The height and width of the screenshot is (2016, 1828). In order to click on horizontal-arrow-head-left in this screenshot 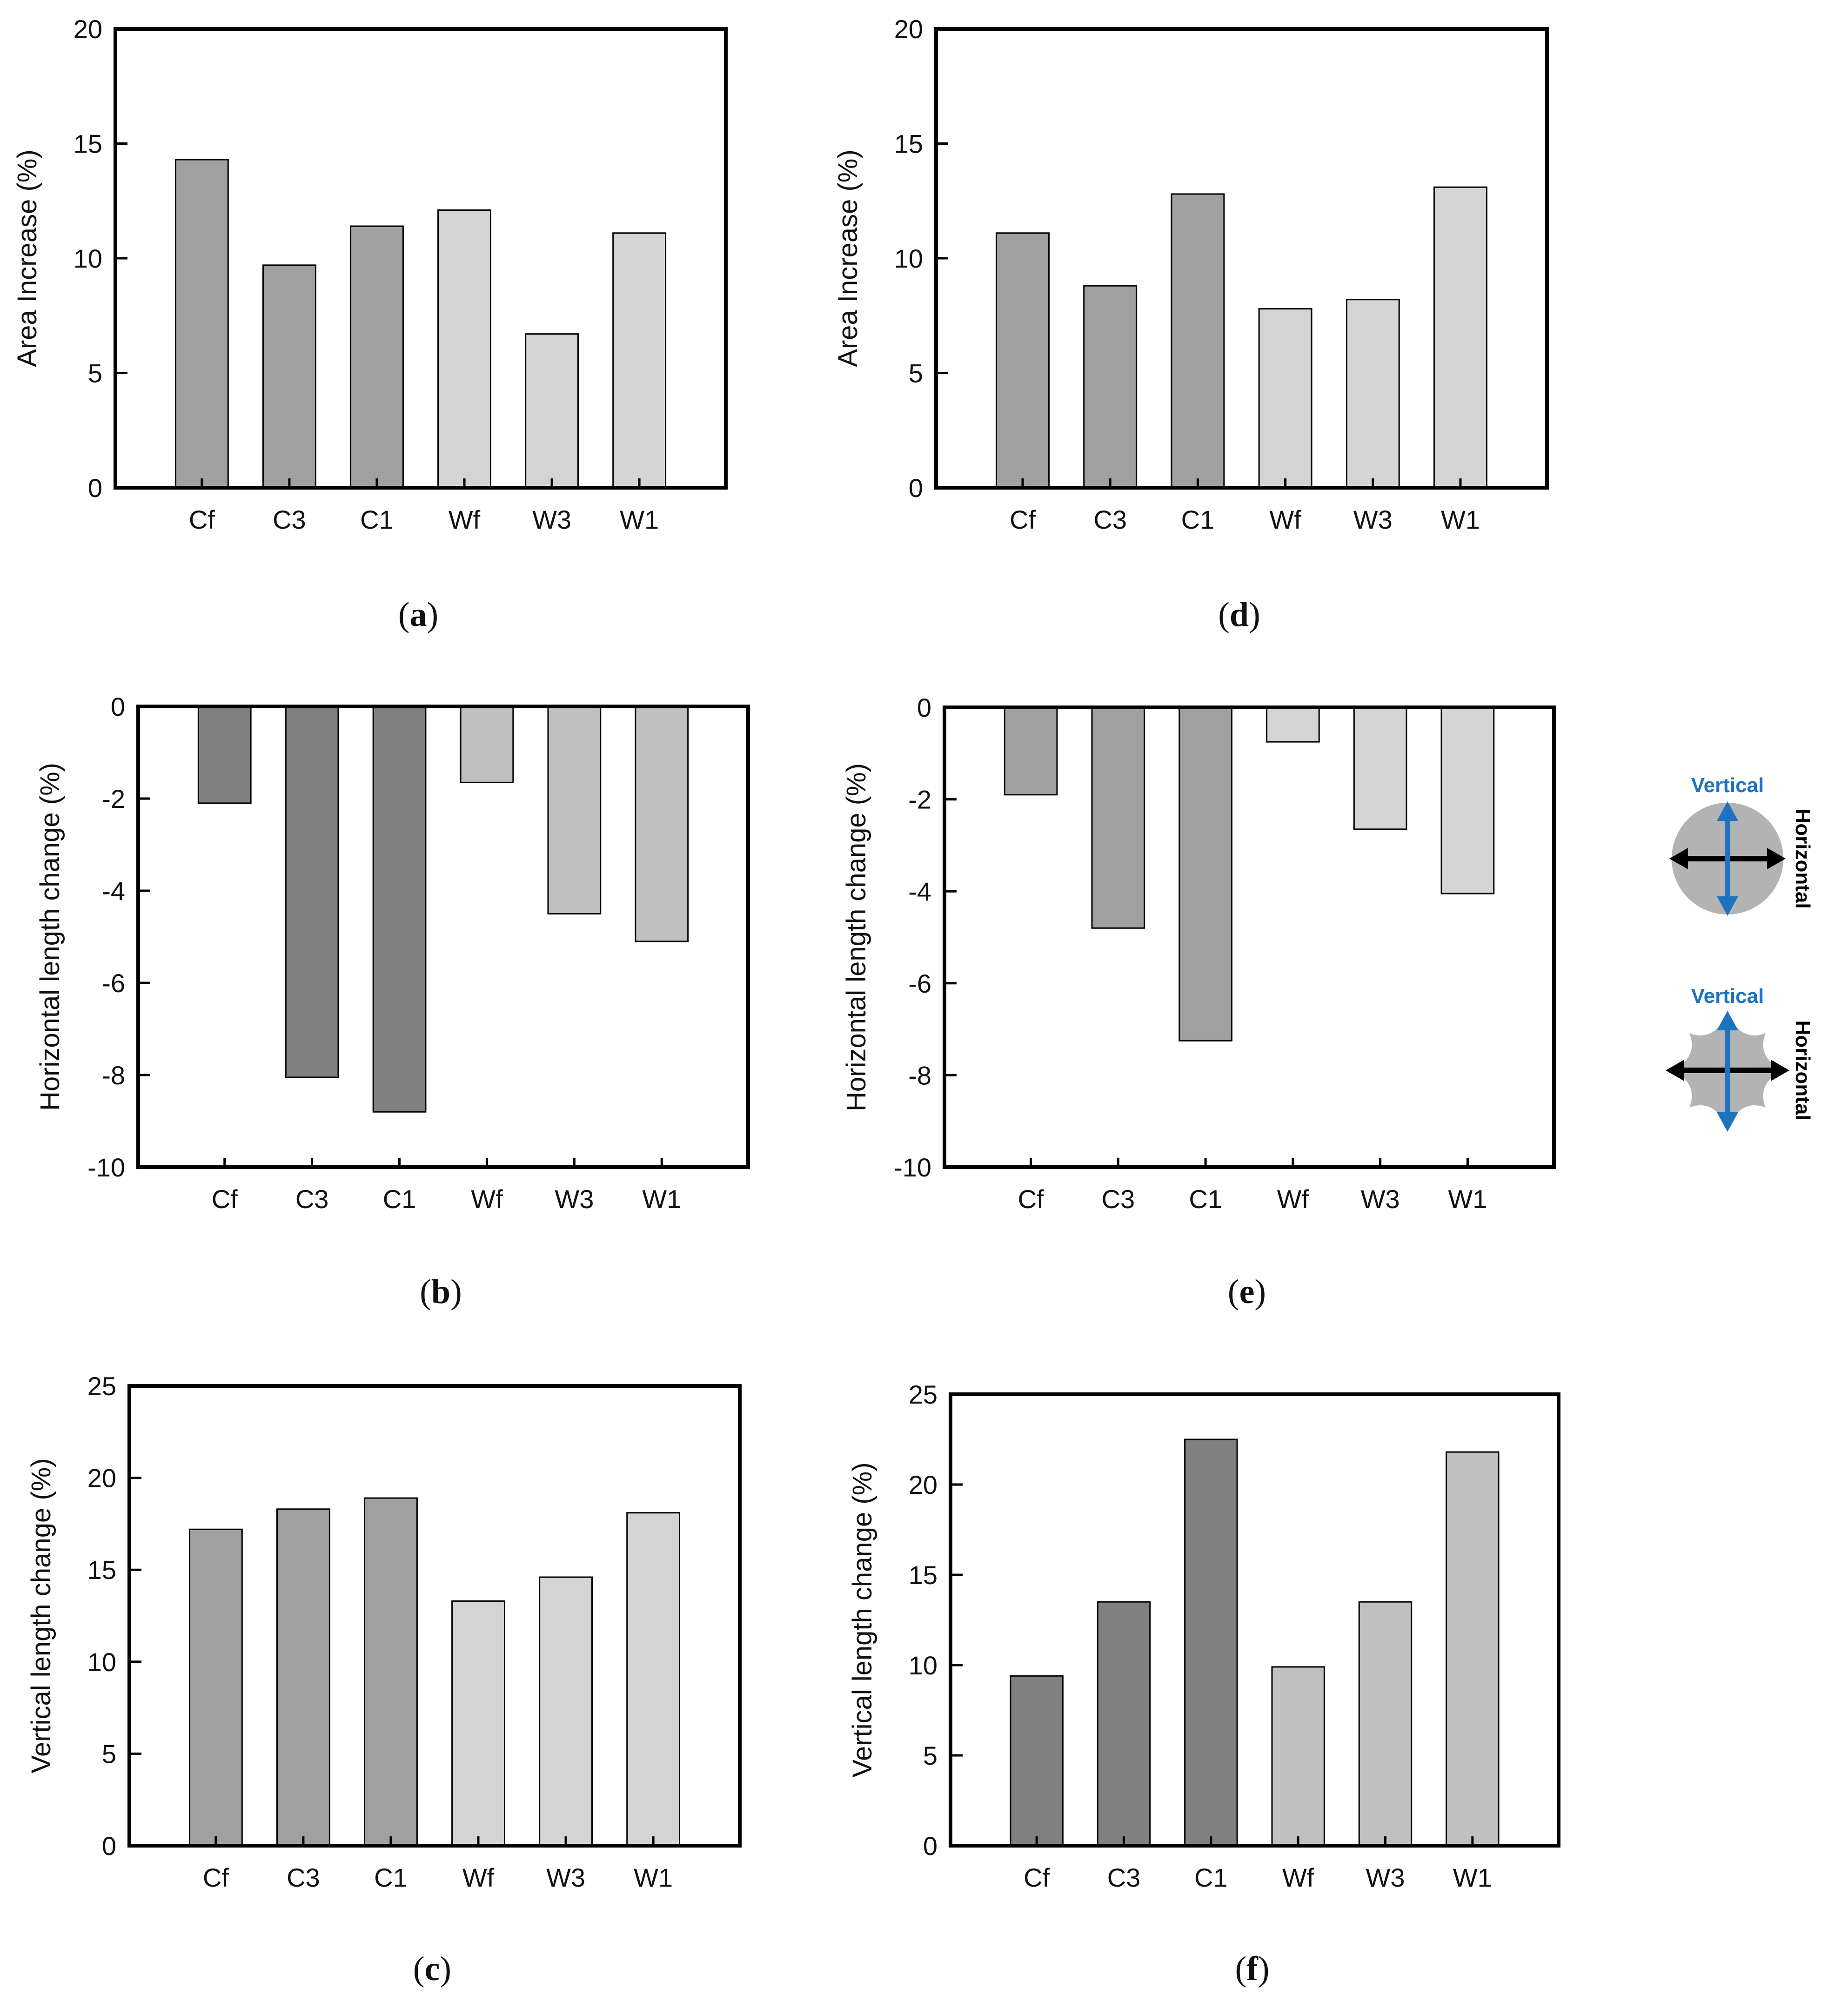, I will do `click(1675, 1070)`.